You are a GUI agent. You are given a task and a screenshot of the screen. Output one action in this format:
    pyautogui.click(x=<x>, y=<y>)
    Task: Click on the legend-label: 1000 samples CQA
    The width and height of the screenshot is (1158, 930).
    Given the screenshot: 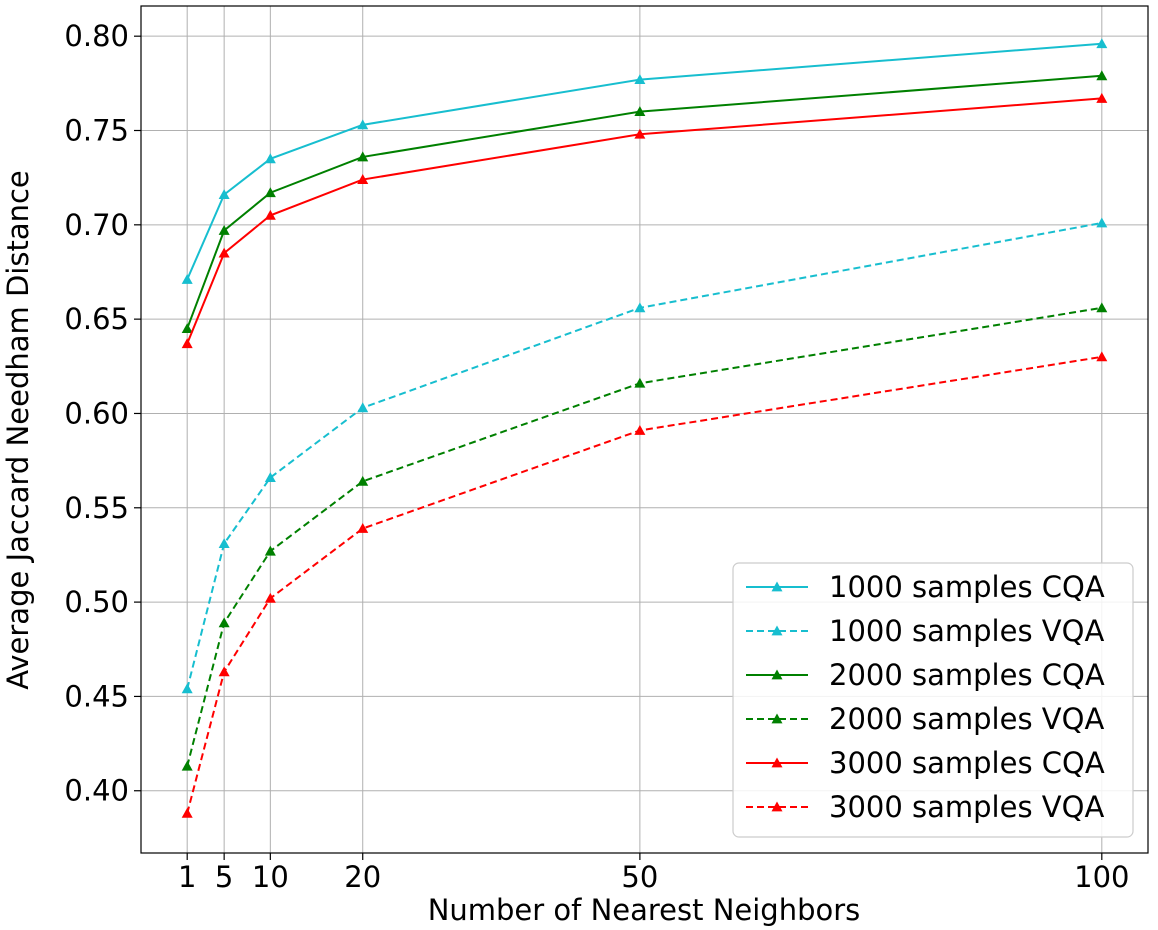 What is the action you would take?
    pyautogui.click(x=967, y=587)
    